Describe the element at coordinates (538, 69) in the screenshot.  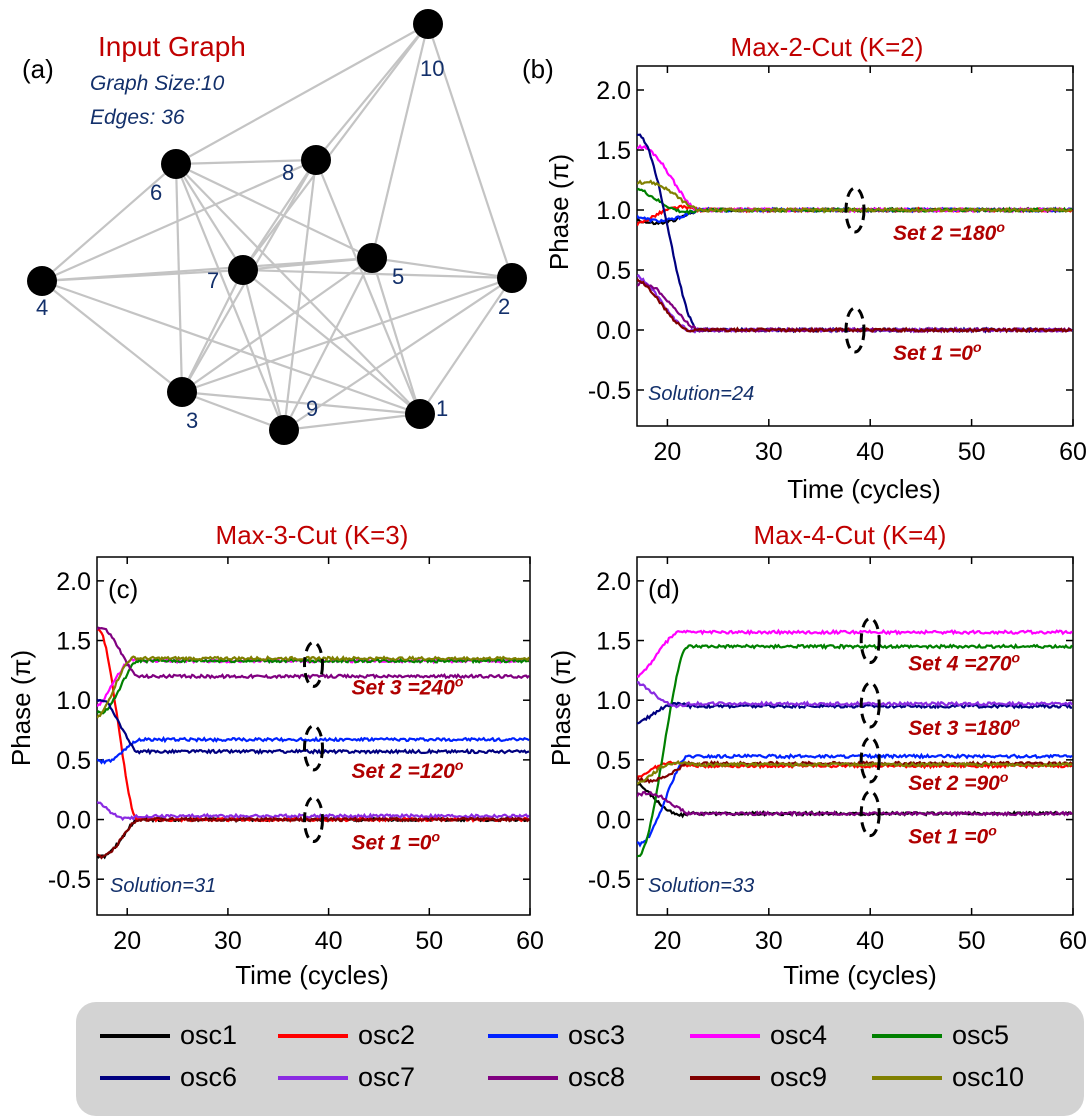
I see `panel-b-tag: (b)` at that location.